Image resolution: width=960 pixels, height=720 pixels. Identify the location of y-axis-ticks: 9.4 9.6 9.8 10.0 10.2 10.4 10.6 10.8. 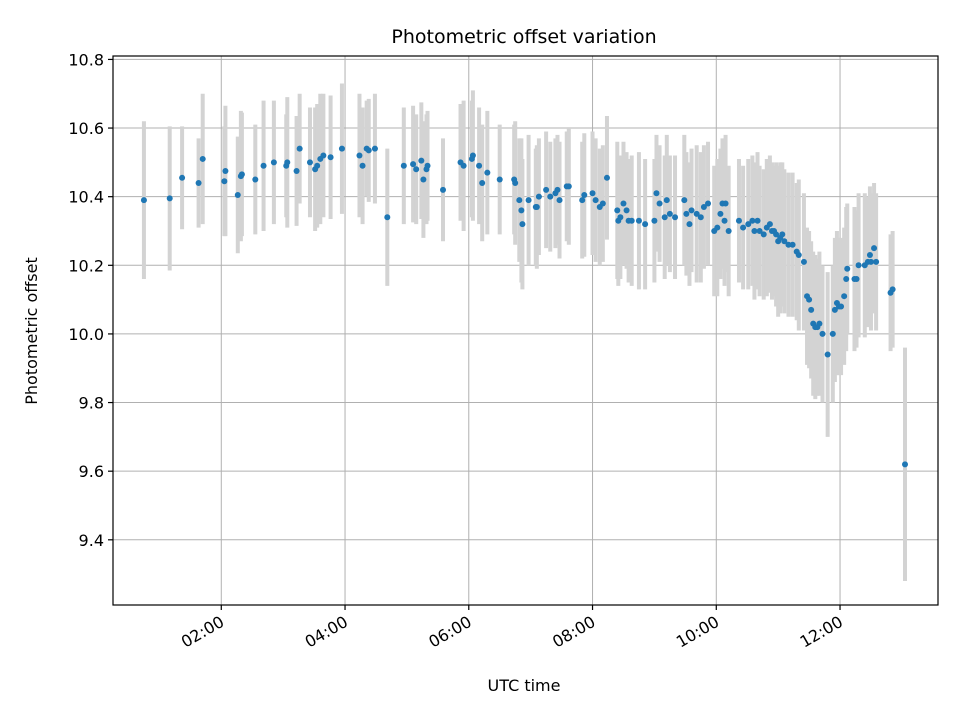
(90, 300).